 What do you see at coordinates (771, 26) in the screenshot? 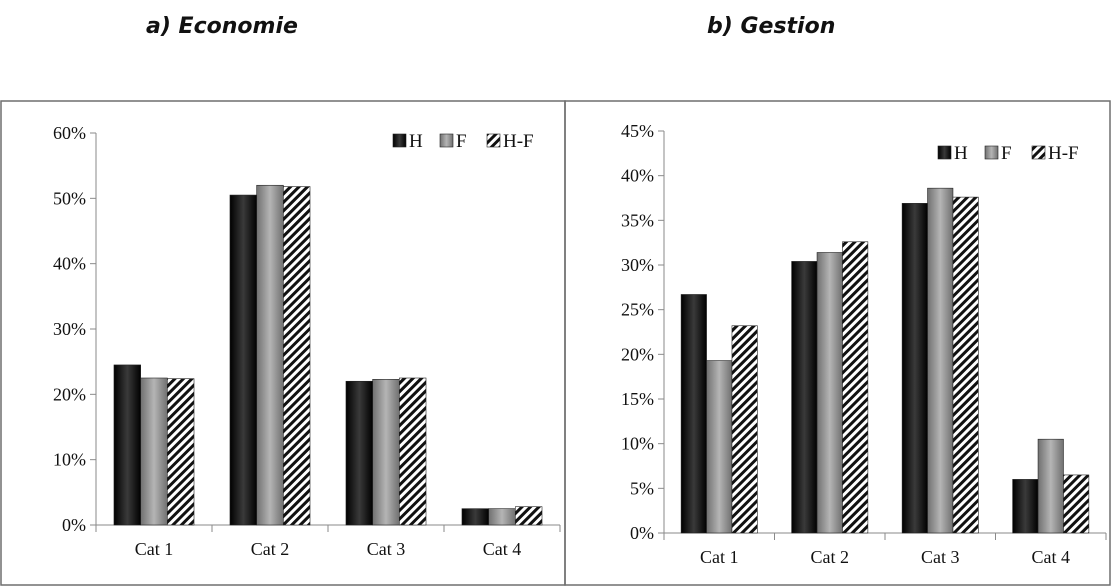
I see `chart-title-gestion: b) Gestion` at bounding box center [771, 26].